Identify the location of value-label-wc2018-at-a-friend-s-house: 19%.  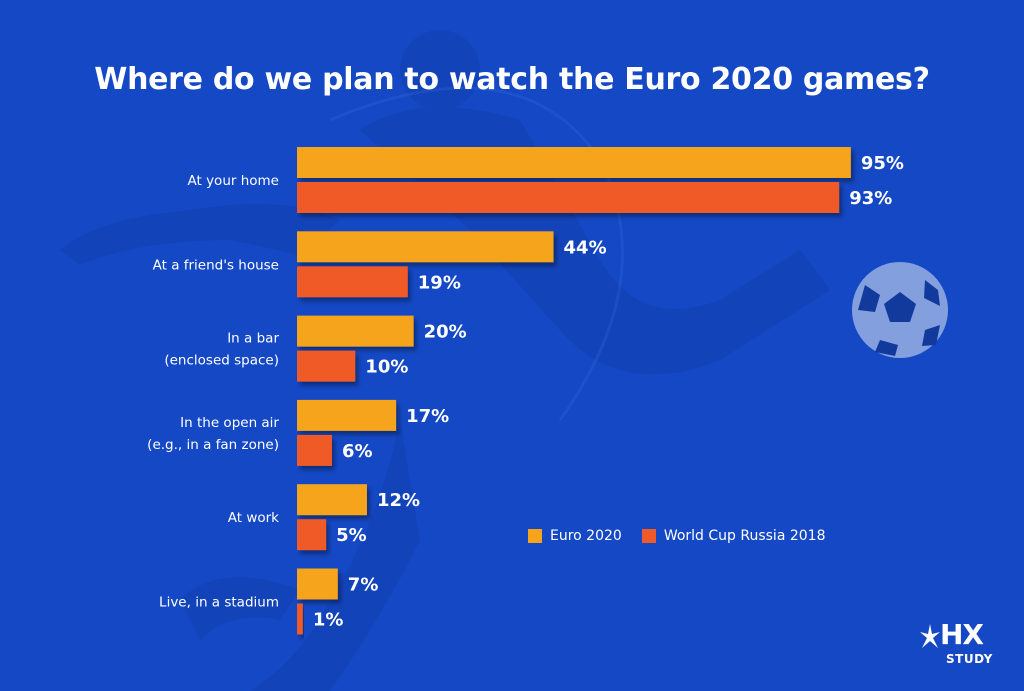
(439, 282).